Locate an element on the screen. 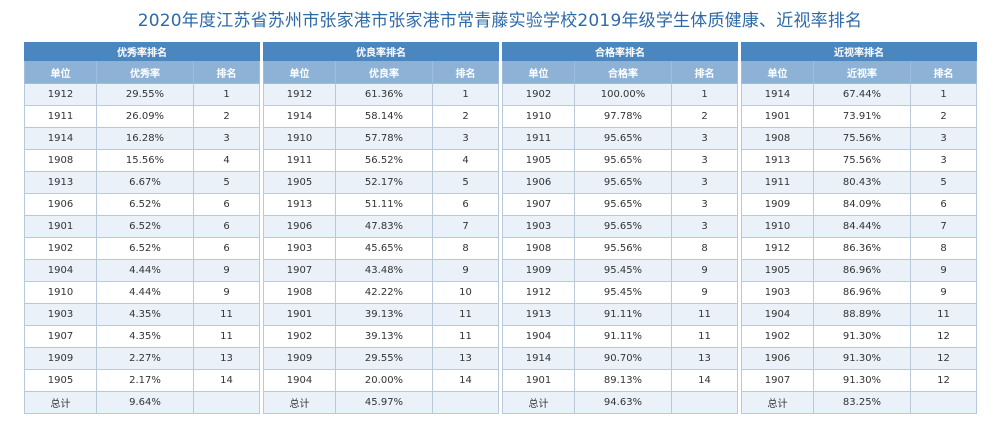  table-row: 1904 4.44% 9 is located at coordinates (142, 270).